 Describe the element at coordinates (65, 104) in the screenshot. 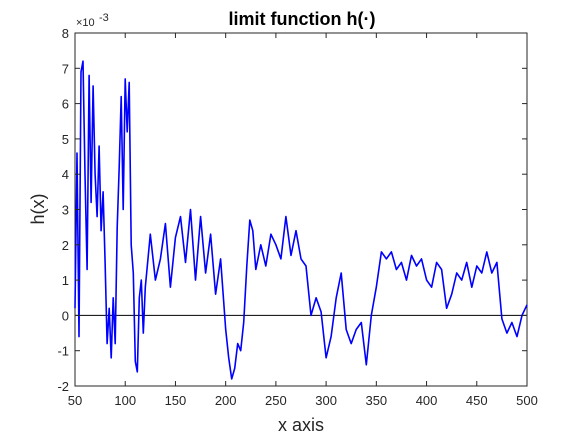

I see `y-tick-label-6: 6` at that location.